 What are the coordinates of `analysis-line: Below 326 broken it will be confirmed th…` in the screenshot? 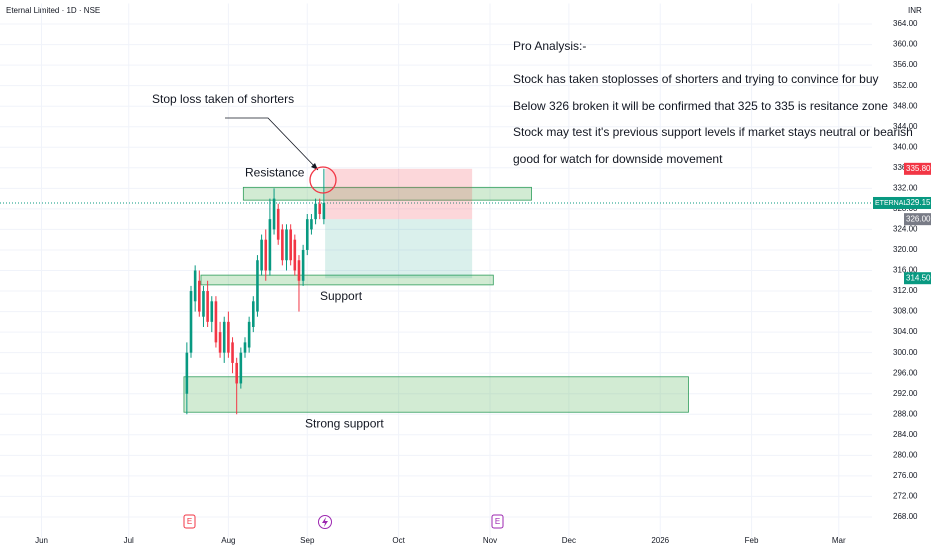 It's located at (700, 106).